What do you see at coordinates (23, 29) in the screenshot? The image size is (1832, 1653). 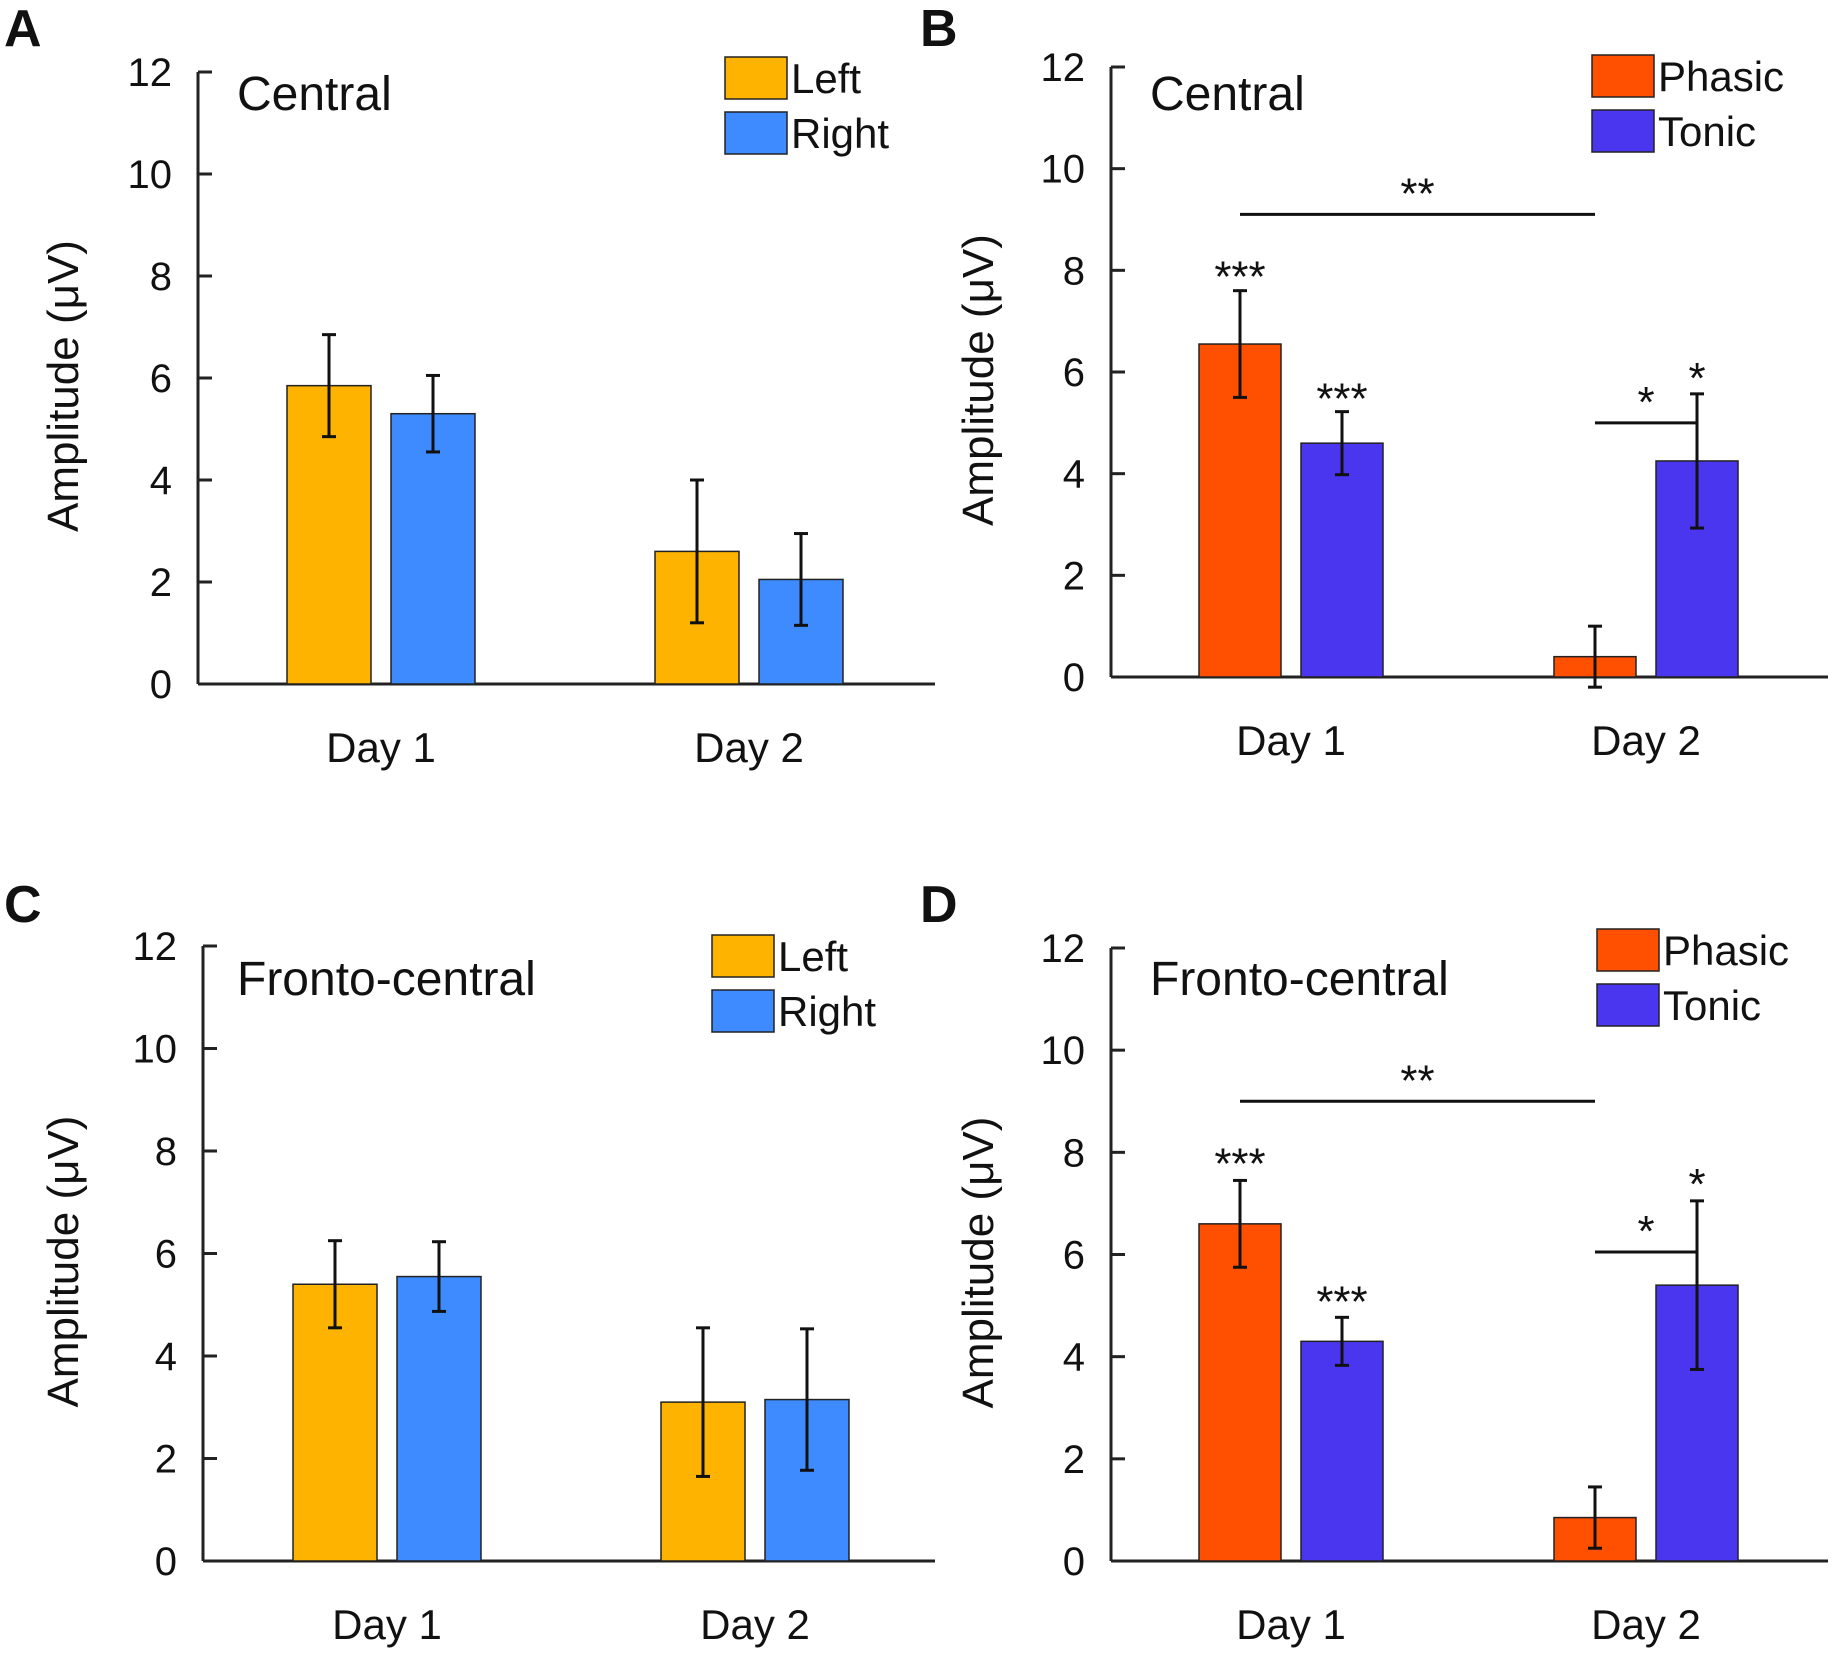 I see `panel-letter: A` at bounding box center [23, 29].